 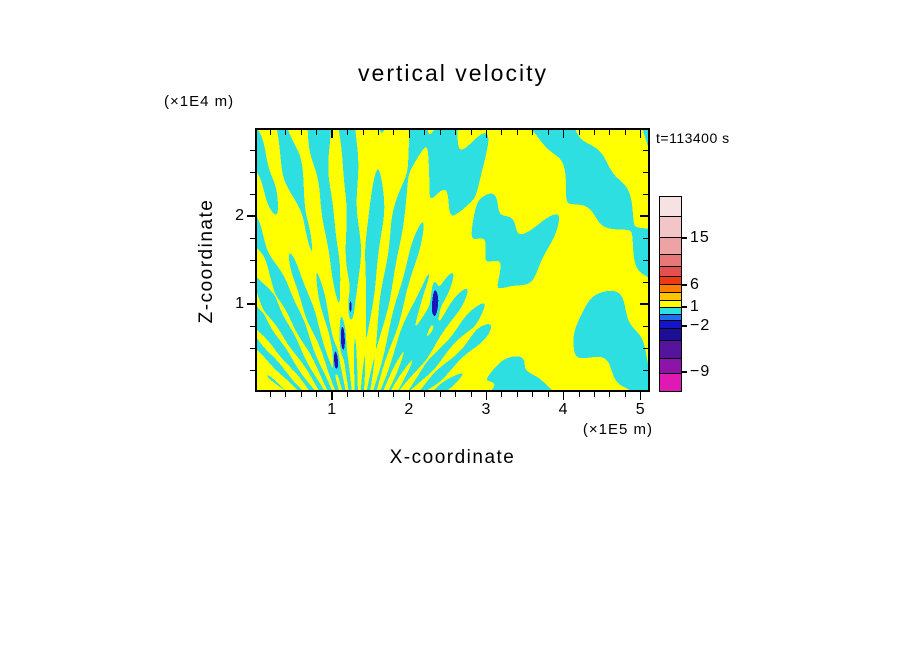 I want to click on colorbar-label: 1, so click(x=695, y=306).